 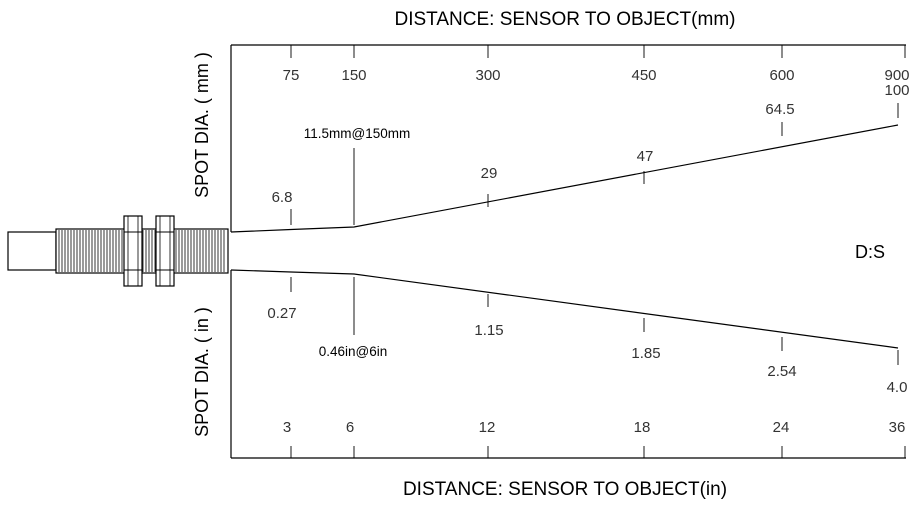 What do you see at coordinates (870, 252) in the screenshot?
I see `ratio-label: D:S` at bounding box center [870, 252].